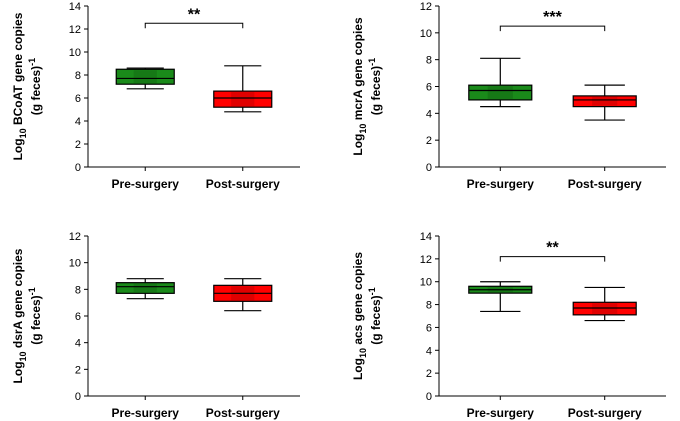 The width and height of the screenshot is (680, 421). I want to click on y-axis-label: Log10 BCoAT gene copies (g feces)-1, so click(27, 86).